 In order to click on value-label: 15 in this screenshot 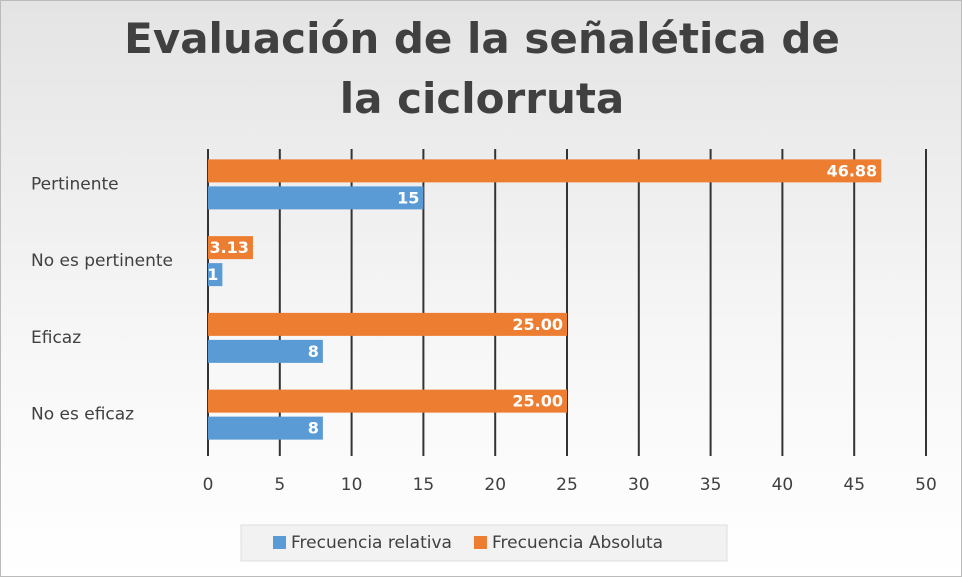, I will do `click(408, 197)`.